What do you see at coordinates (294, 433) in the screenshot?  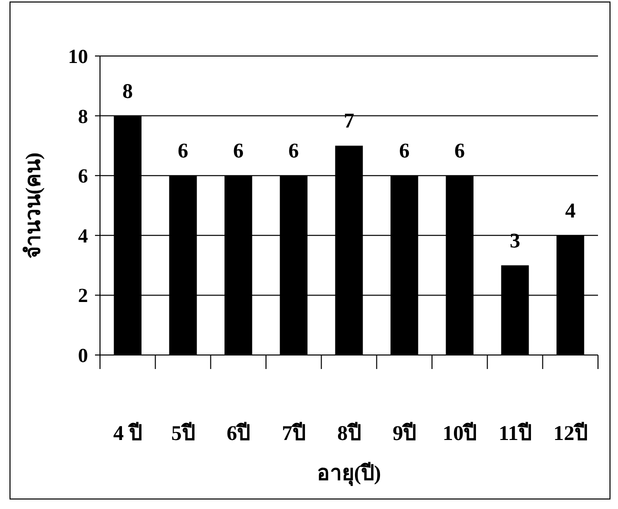 I see `x-tick-label: 7ปี` at bounding box center [294, 433].